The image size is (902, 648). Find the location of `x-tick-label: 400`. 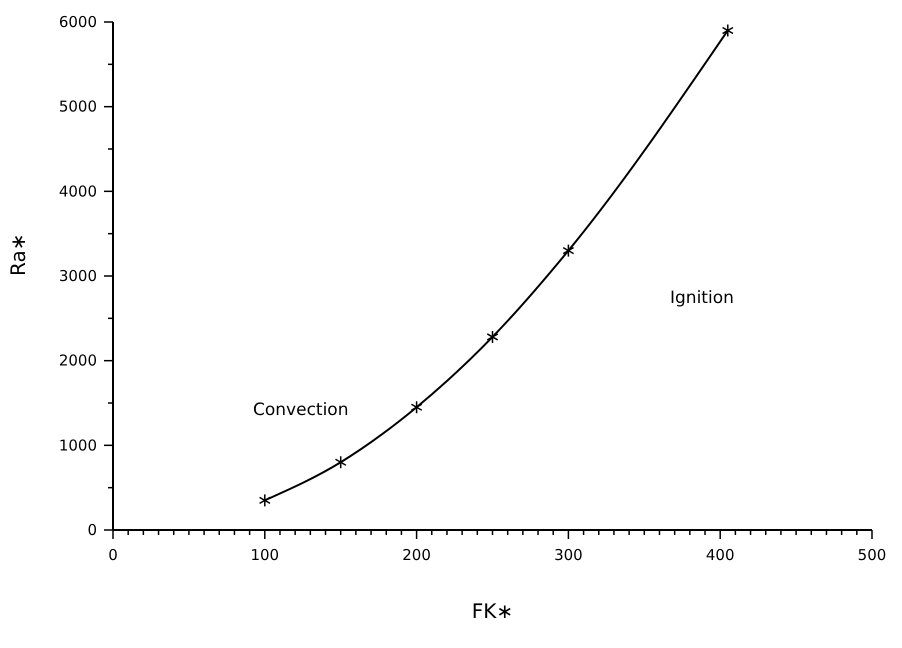

x-tick-label: 400 is located at coordinates (720, 555).